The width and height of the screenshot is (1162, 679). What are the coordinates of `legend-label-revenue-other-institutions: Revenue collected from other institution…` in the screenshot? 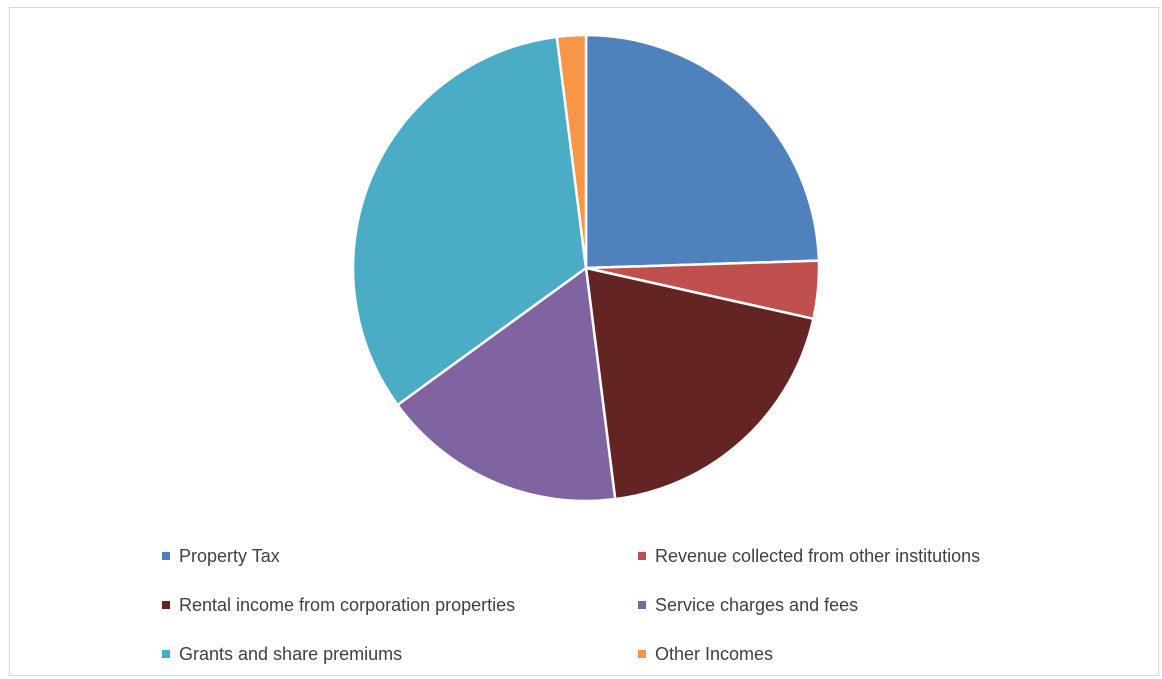 It's located at (818, 555).